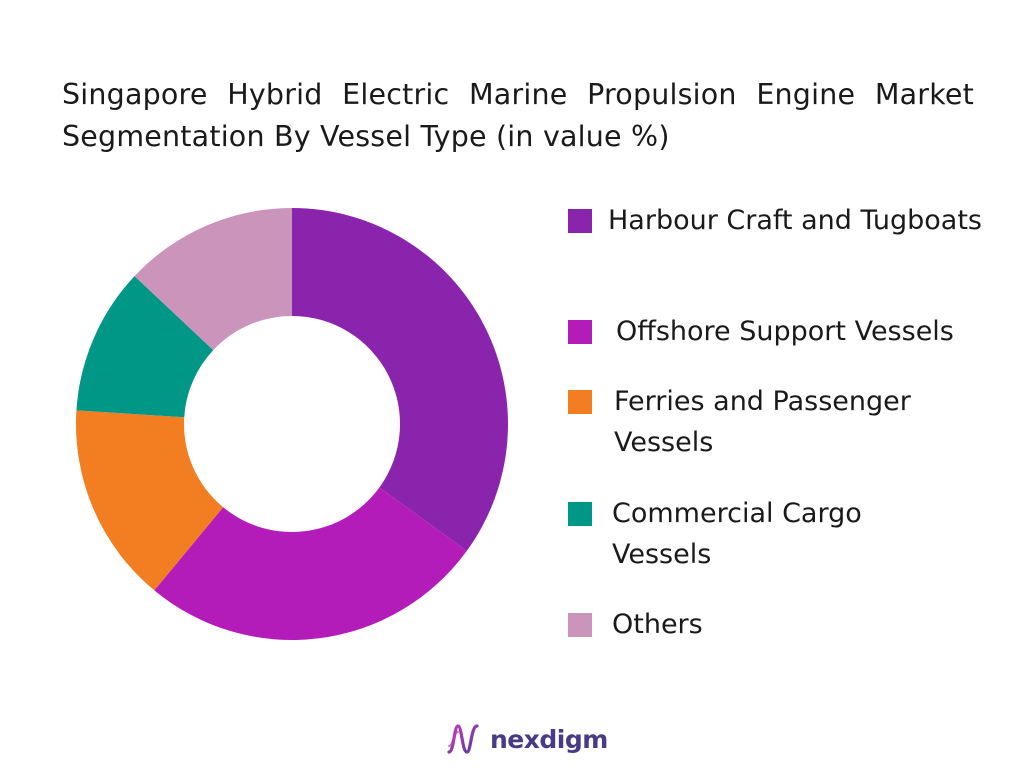 The image size is (1024, 768). What do you see at coordinates (737, 534) in the screenshot?
I see `legend-label: Commercial Cargo Vessels` at bounding box center [737, 534].